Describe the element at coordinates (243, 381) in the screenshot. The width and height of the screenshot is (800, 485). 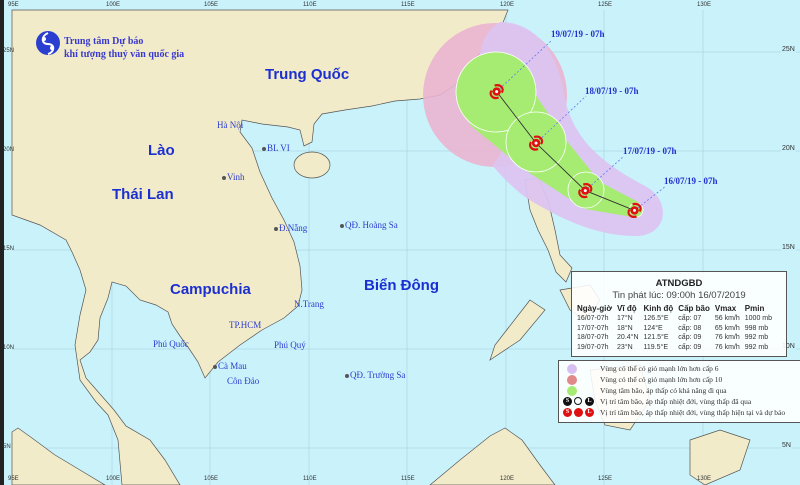
I see `place-con-dao: Côn Đảo` at that location.